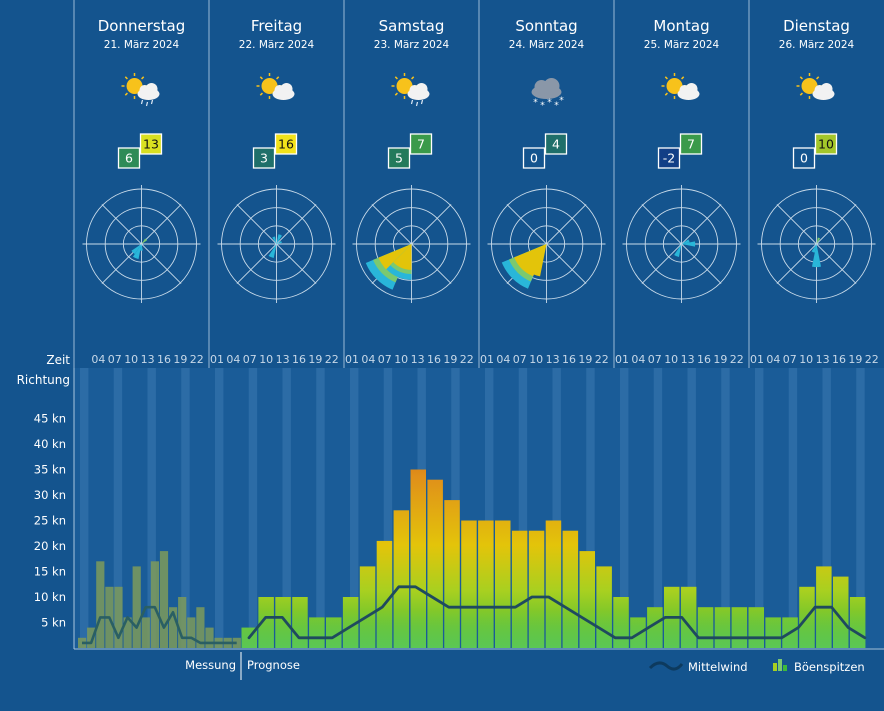 Image resolution: width=884 pixels, height=711 pixels. What do you see at coordinates (855, 359) in the screenshot?
I see `hour-label: 19` at bounding box center [855, 359].